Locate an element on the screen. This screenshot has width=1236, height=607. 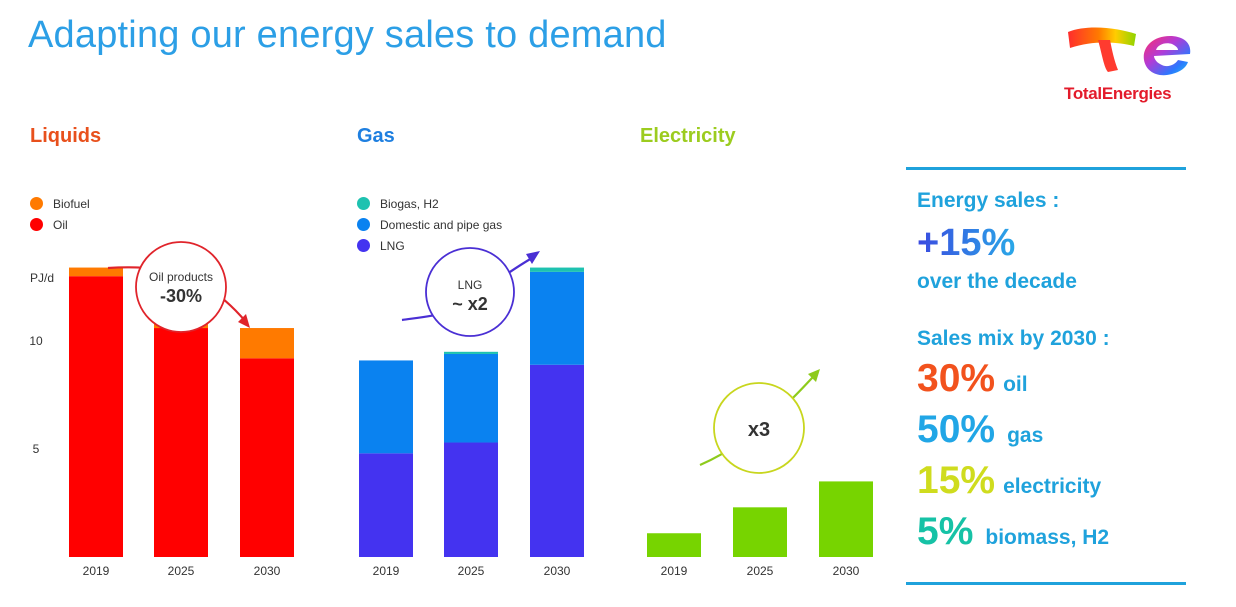
section-title-gas: Gas is located at coordinates (376, 136).